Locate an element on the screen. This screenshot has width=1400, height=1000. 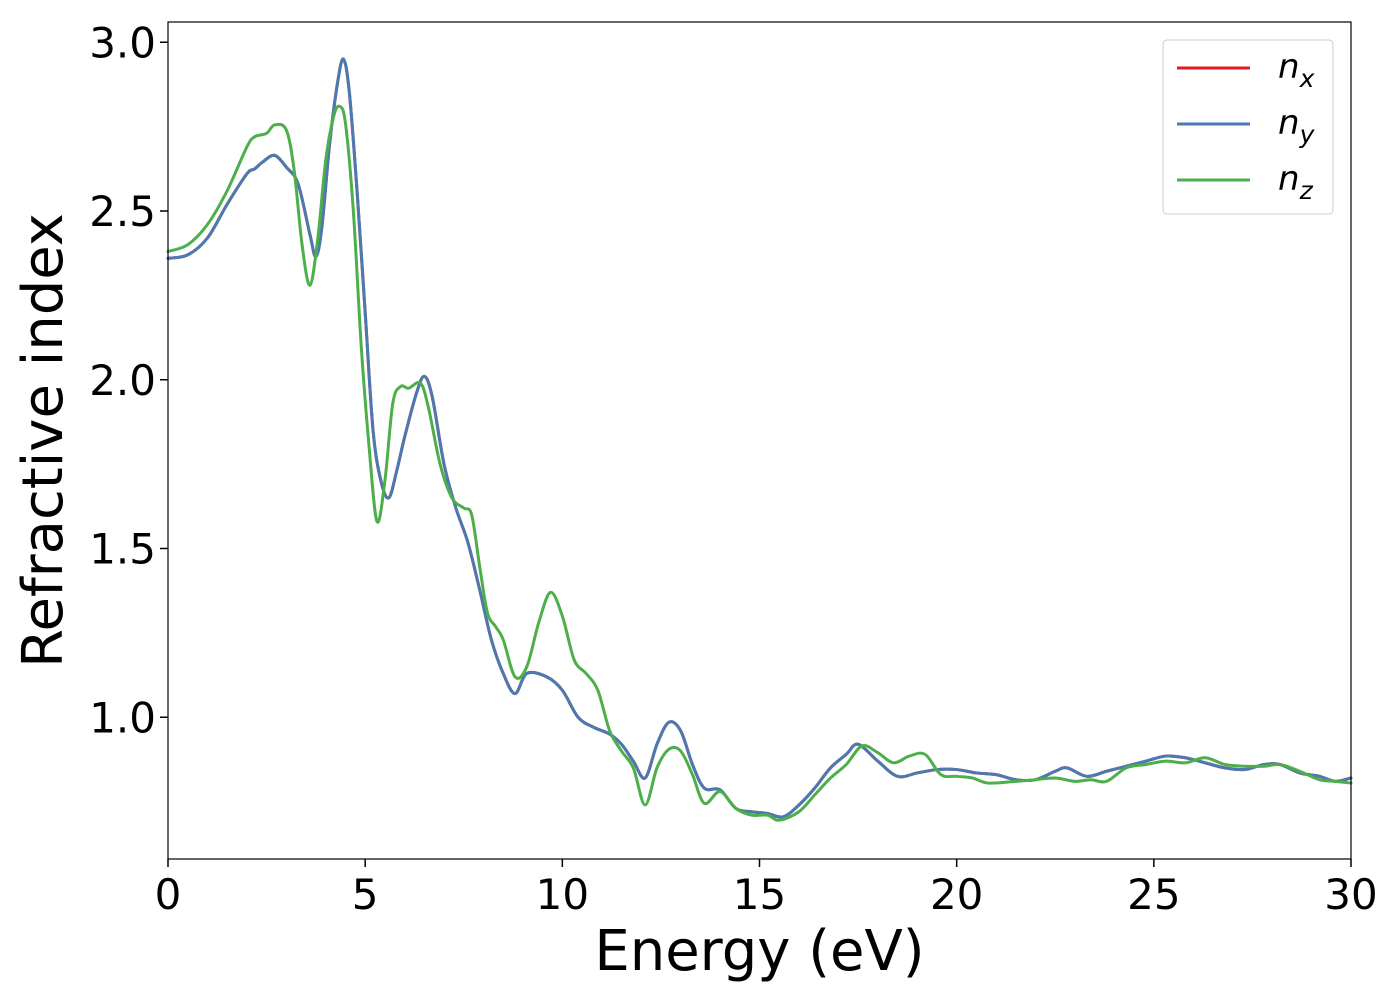
x-tick-label: 5 is located at coordinates (365, 894).